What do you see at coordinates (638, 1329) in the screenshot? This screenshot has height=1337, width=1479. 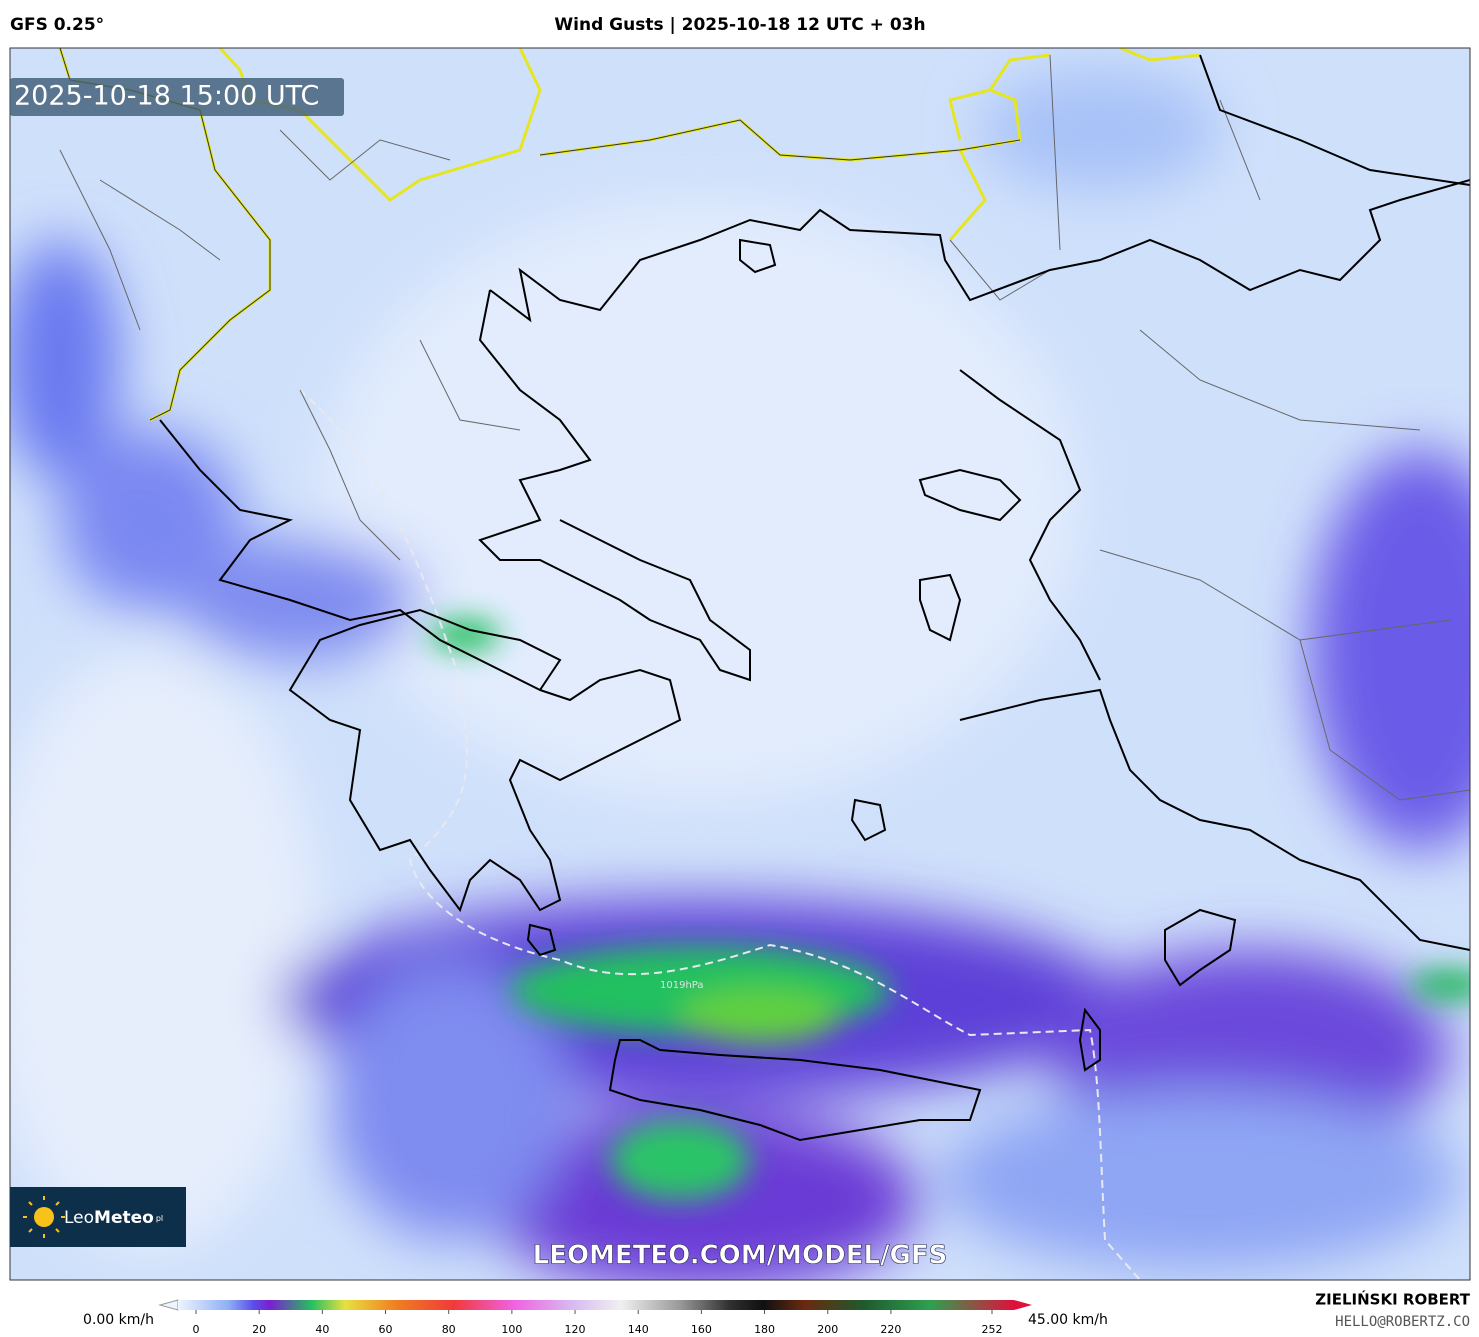 I see `colorbar-tick-label: 140` at bounding box center [638, 1329].